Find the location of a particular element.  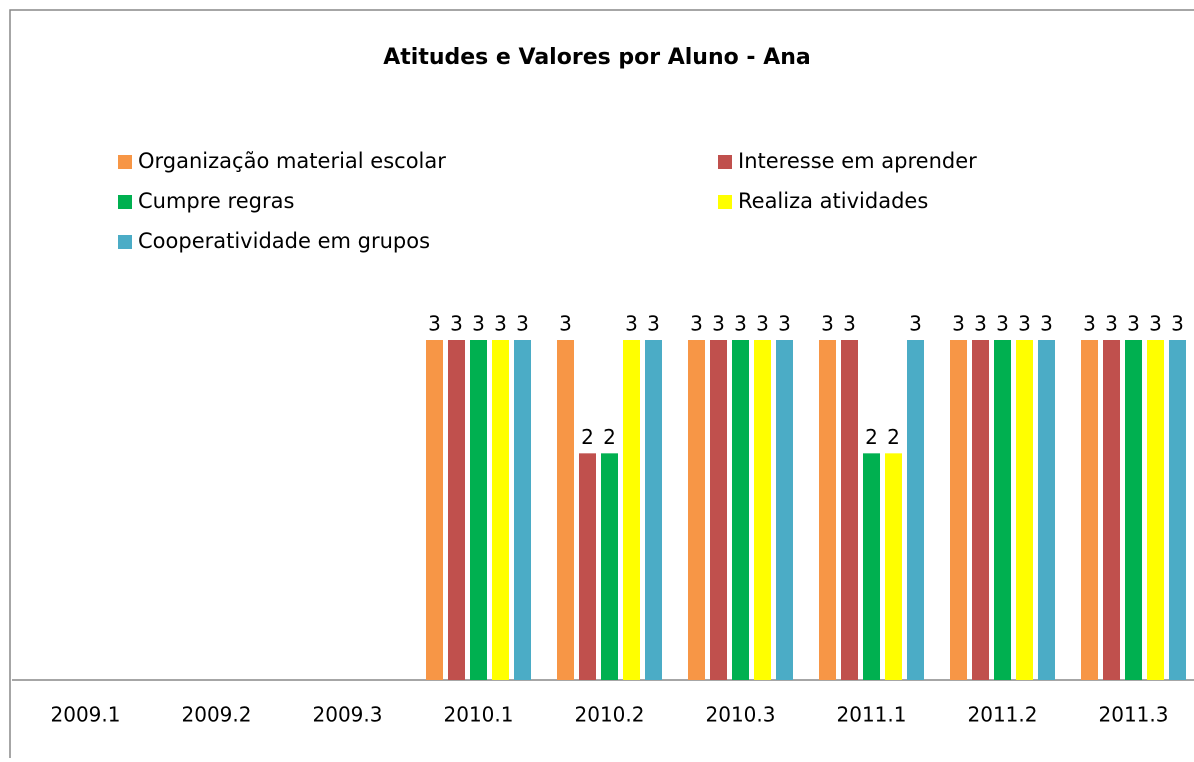

x-tick-label: 2009.3 is located at coordinates (348, 715).